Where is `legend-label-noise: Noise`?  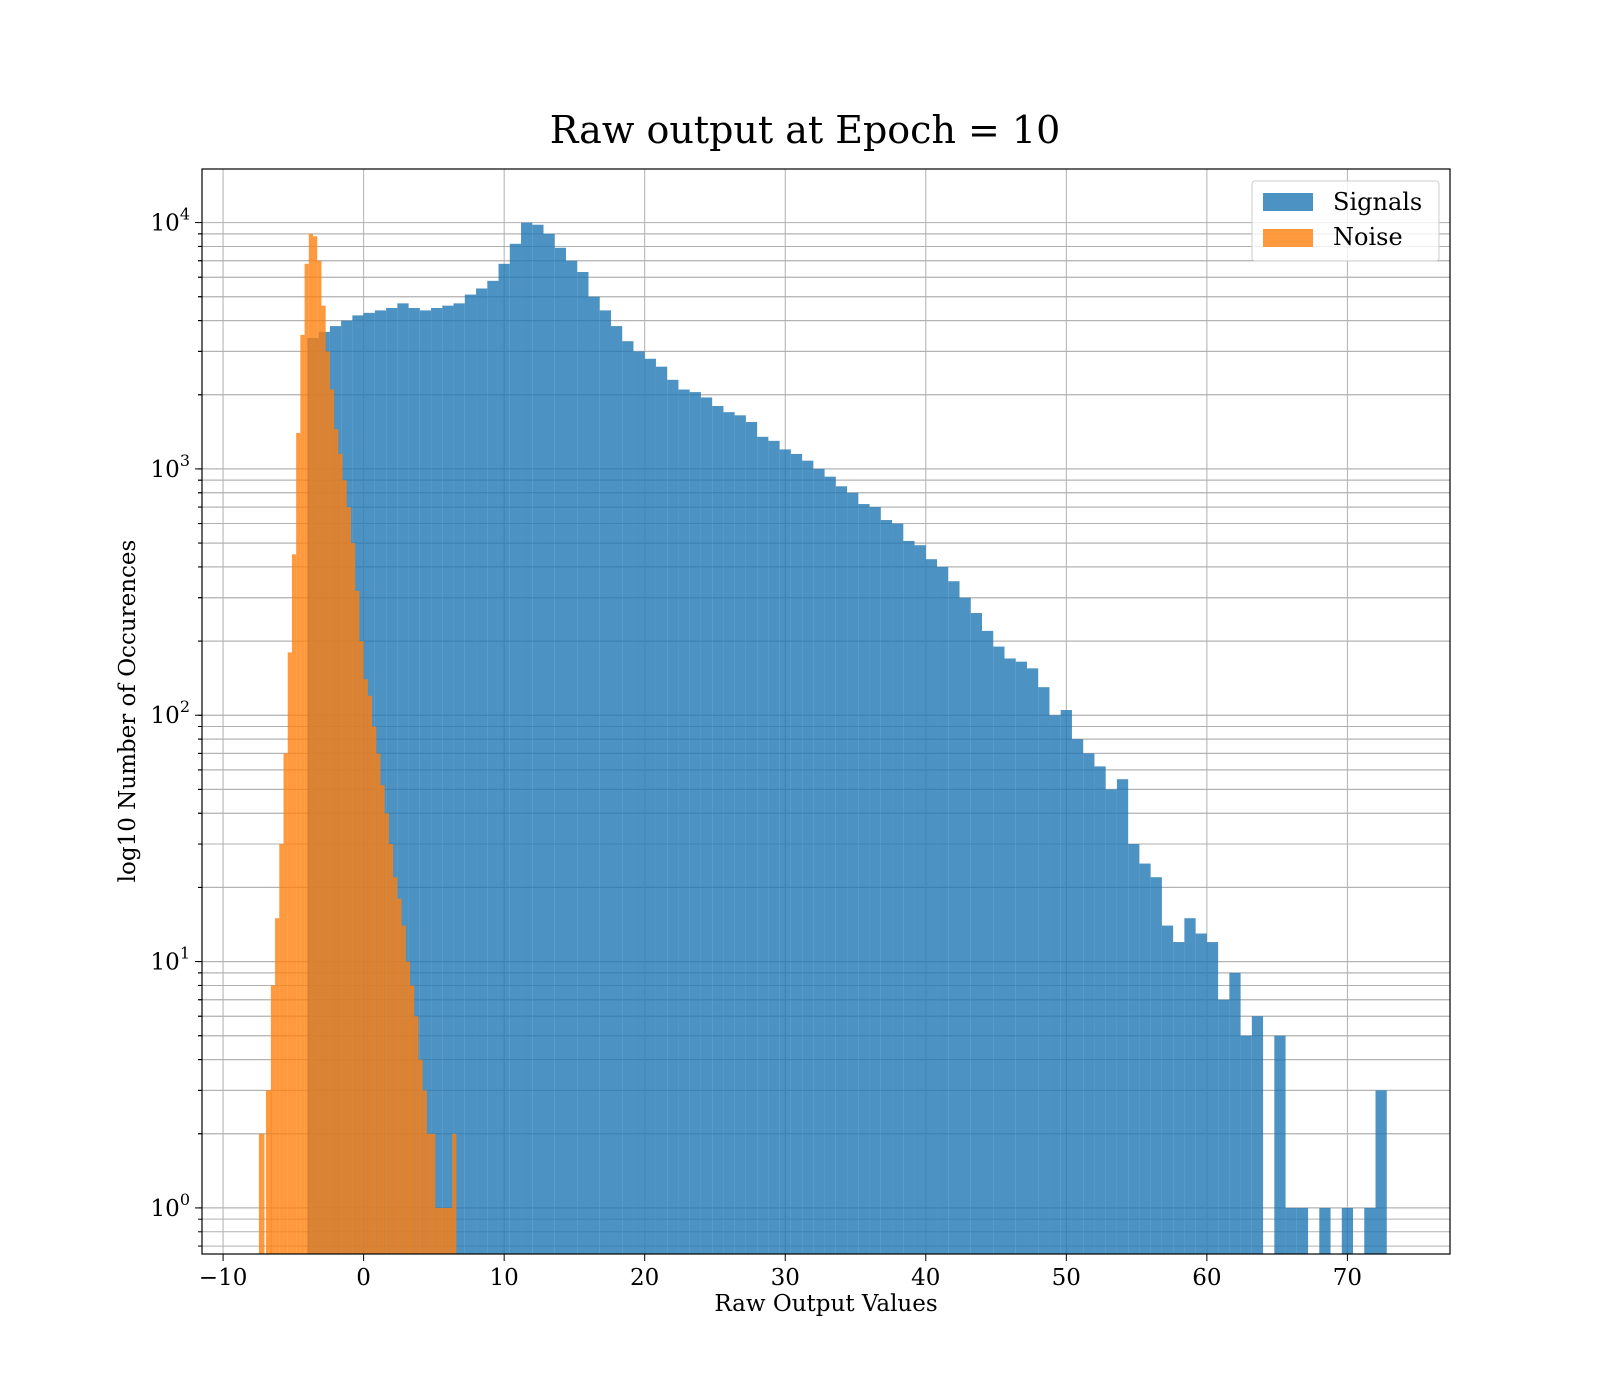 legend-label-noise: Noise is located at coordinates (1368, 237).